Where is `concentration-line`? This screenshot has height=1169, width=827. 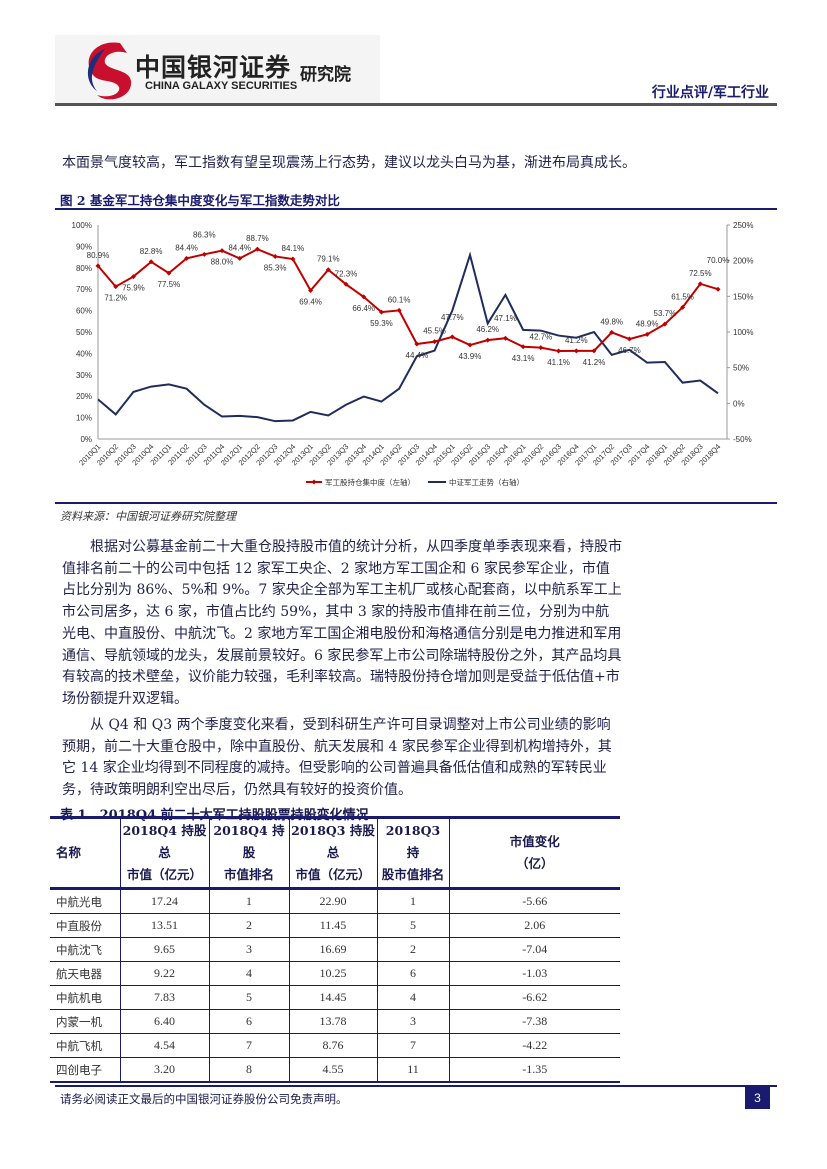 concentration-line is located at coordinates (408, 300).